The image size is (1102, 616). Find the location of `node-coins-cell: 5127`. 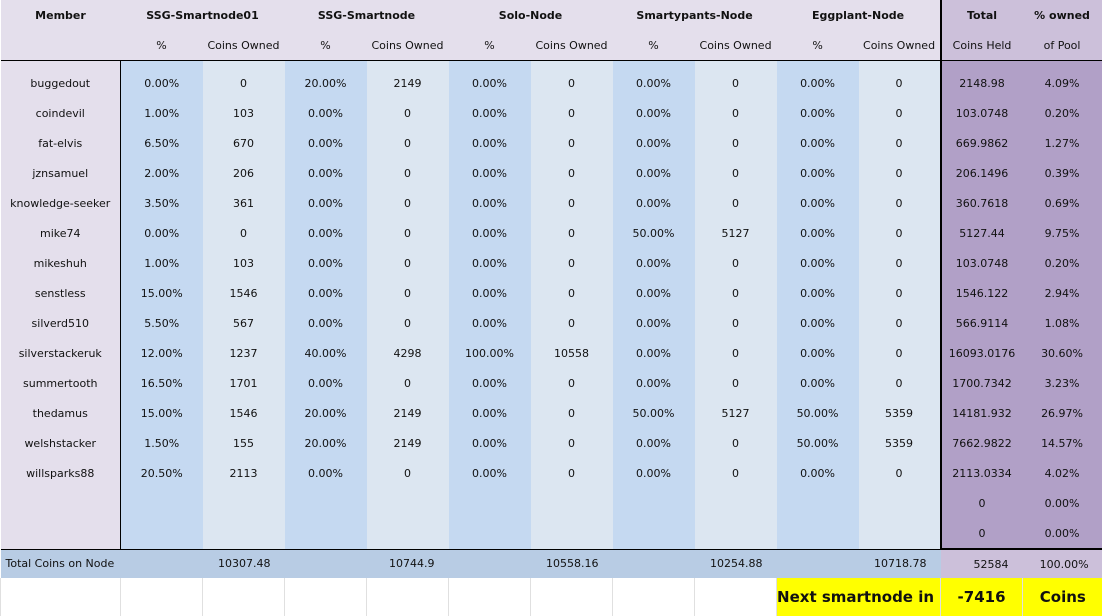

node-coins-cell: 5127 is located at coordinates (736, 233).